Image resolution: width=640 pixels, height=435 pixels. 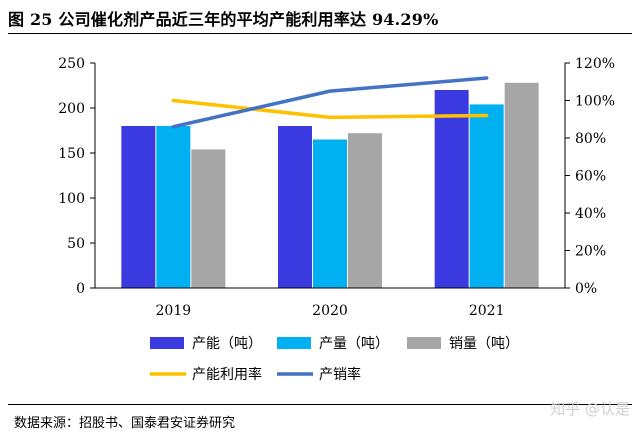 What do you see at coordinates (586, 289) in the screenshot?
I see `y-tick-label-right: 0%` at bounding box center [586, 289].